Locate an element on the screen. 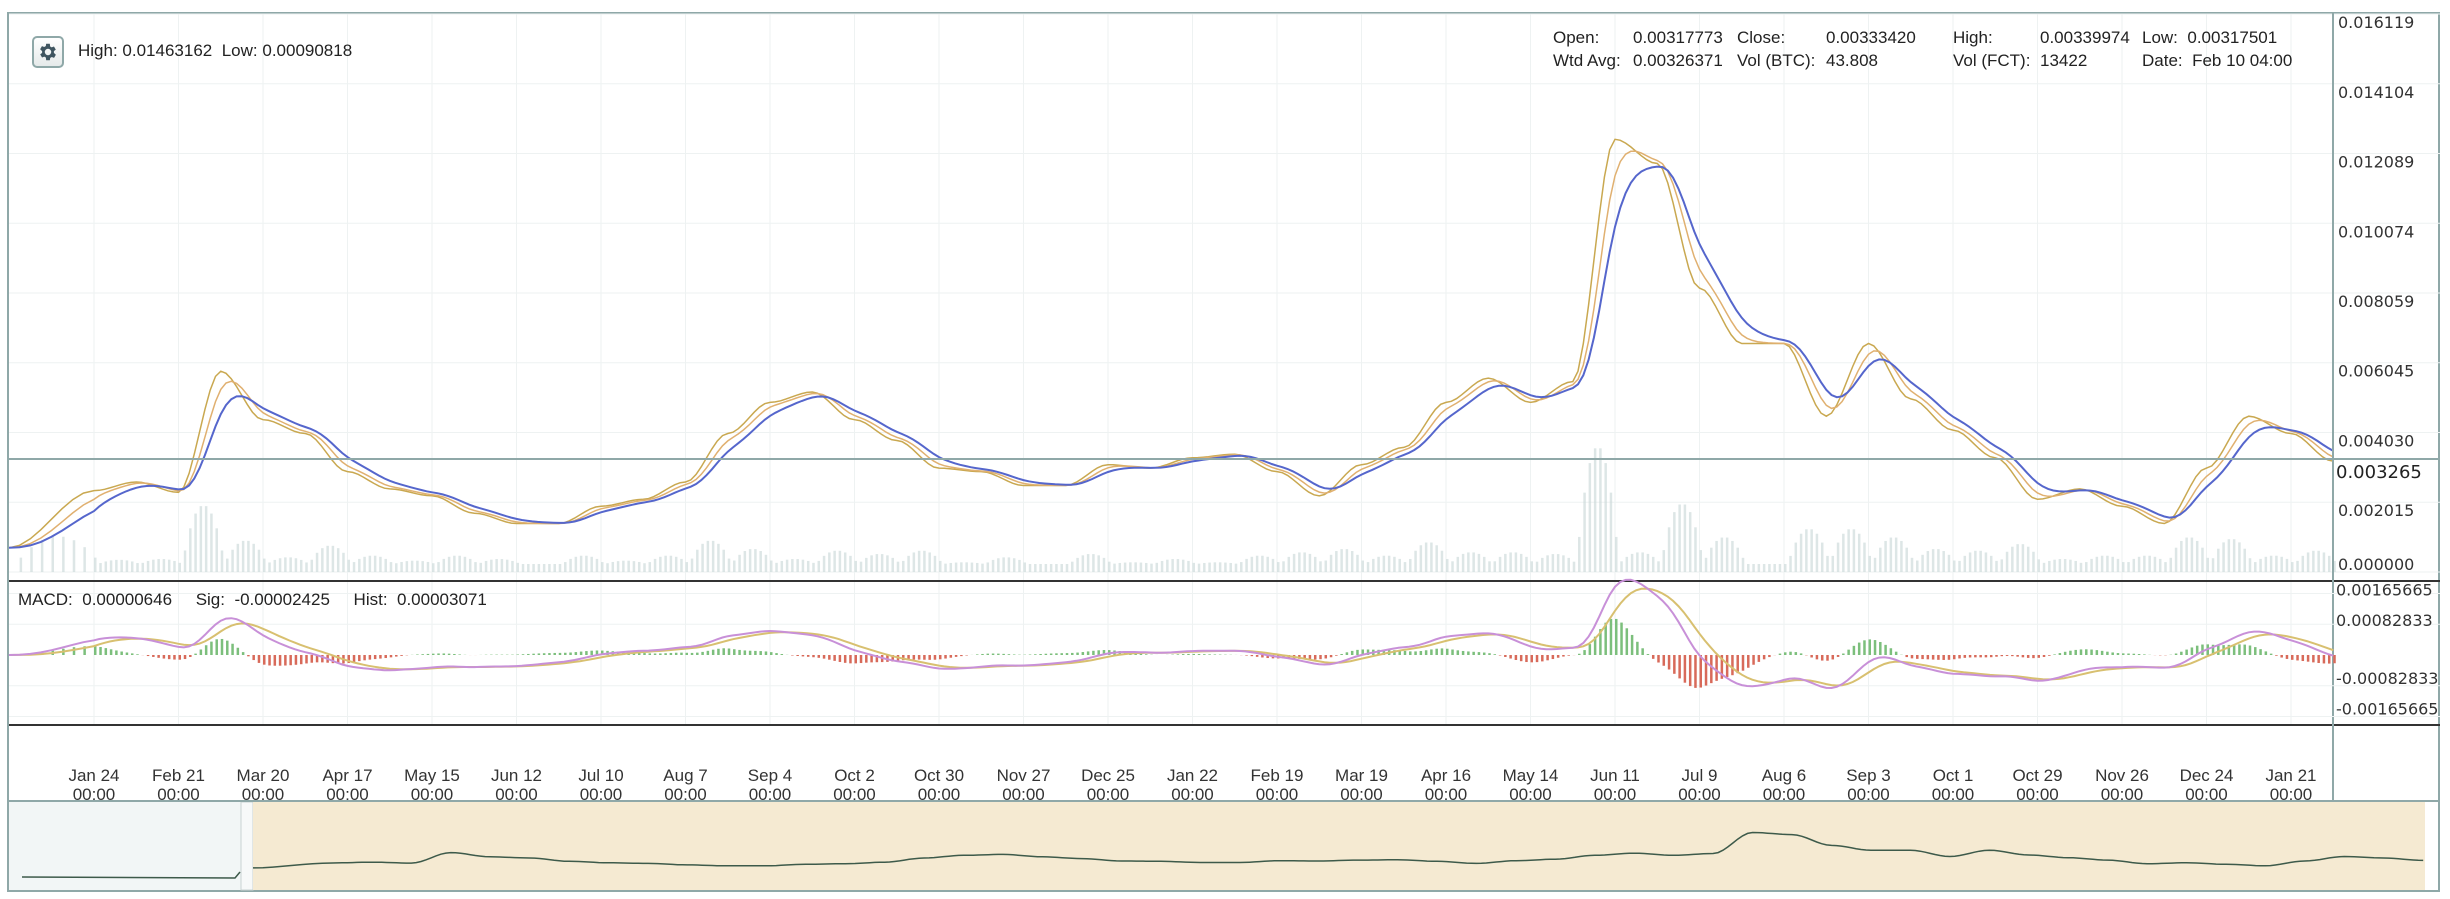 The height and width of the screenshot is (899, 2450). ohlc-col3: Close: Vol (BTC): is located at coordinates (1776, 49).